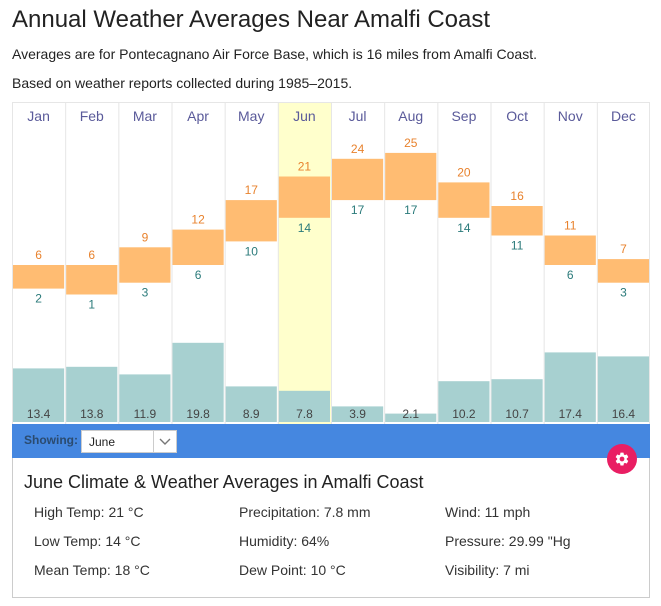 The image size is (661, 606). Describe the element at coordinates (464, 172) in the screenshot. I see `high-temp-label: 20` at that location.